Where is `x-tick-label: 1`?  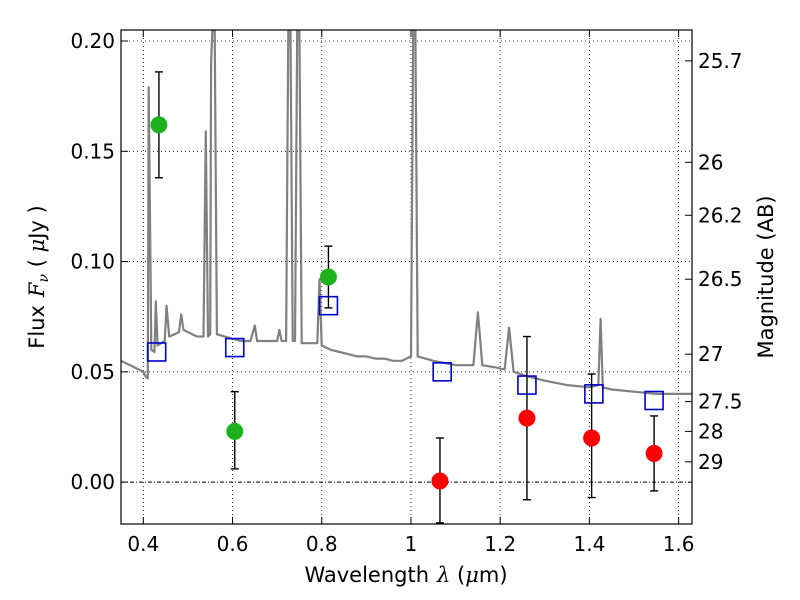
x-tick-label: 1 is located at coordinates (411, 544).